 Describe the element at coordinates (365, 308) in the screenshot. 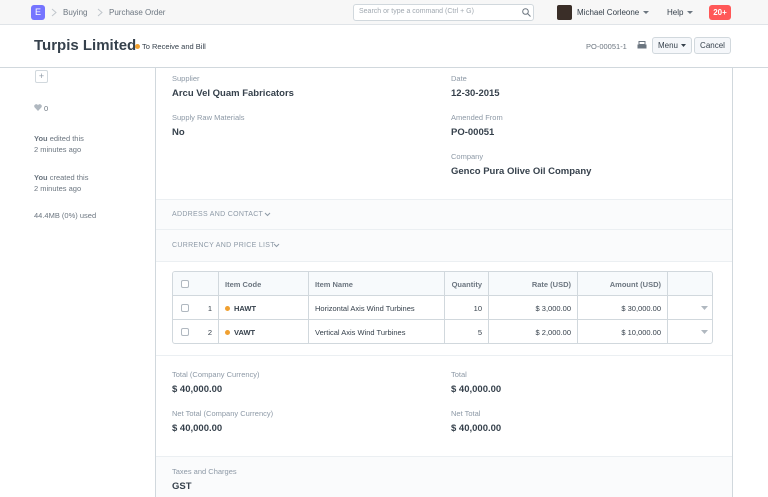

I see `item-name: Horizontal Axis Wind Turbines` at that location.